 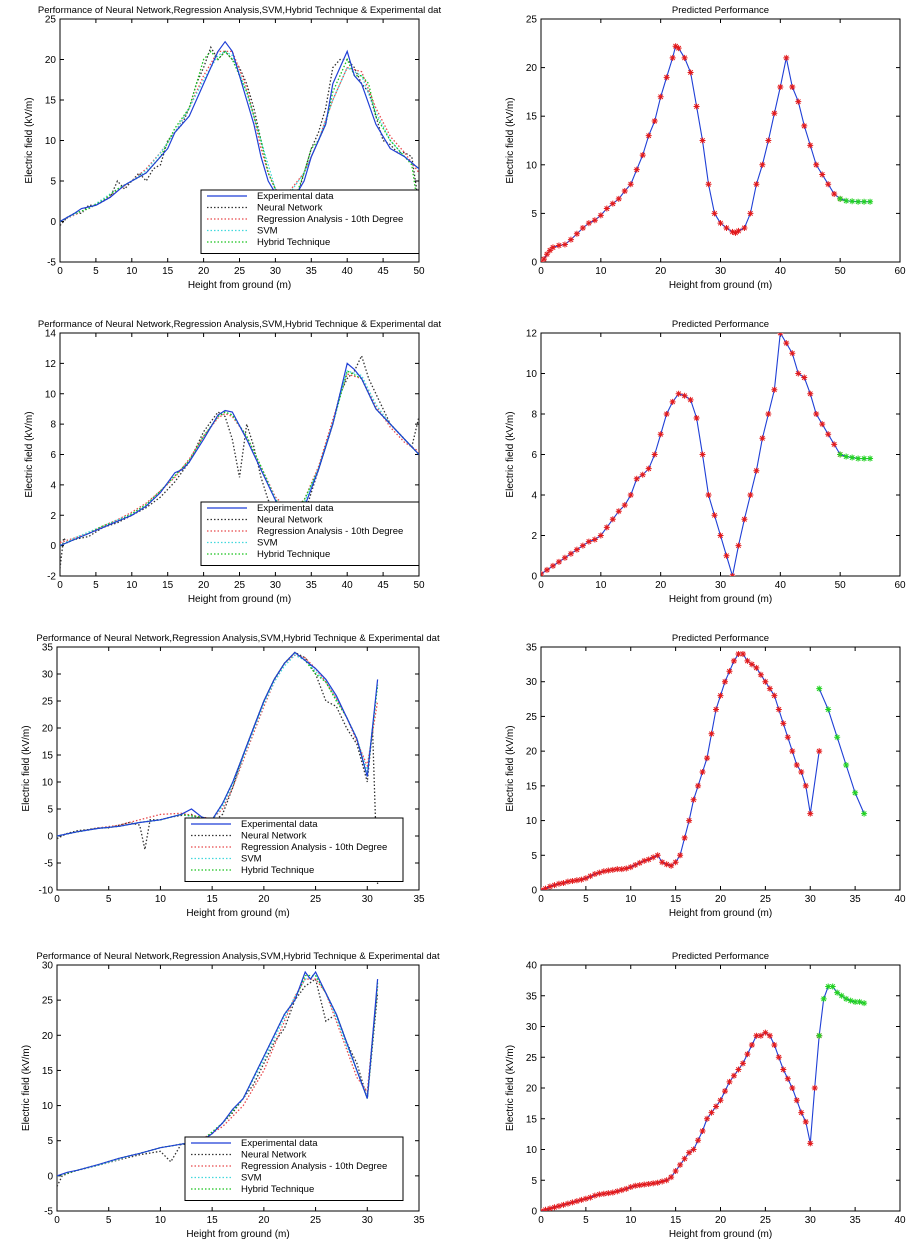 What do you see at coordinates (50, 1141) in the screenshot?
I see `y-tick-label: 5` at bounding box center [50, 1141].